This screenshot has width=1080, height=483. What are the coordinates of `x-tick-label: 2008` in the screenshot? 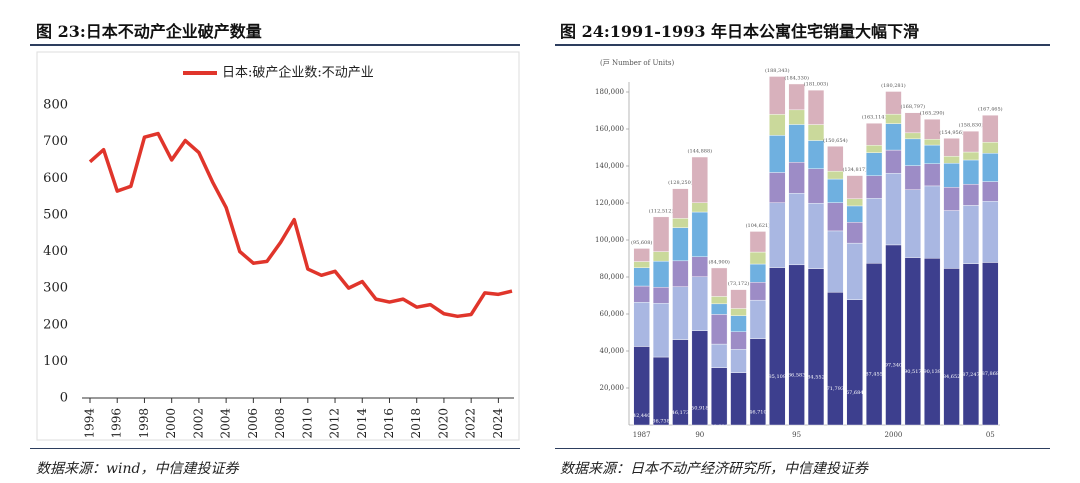 It's located at (280, 423).